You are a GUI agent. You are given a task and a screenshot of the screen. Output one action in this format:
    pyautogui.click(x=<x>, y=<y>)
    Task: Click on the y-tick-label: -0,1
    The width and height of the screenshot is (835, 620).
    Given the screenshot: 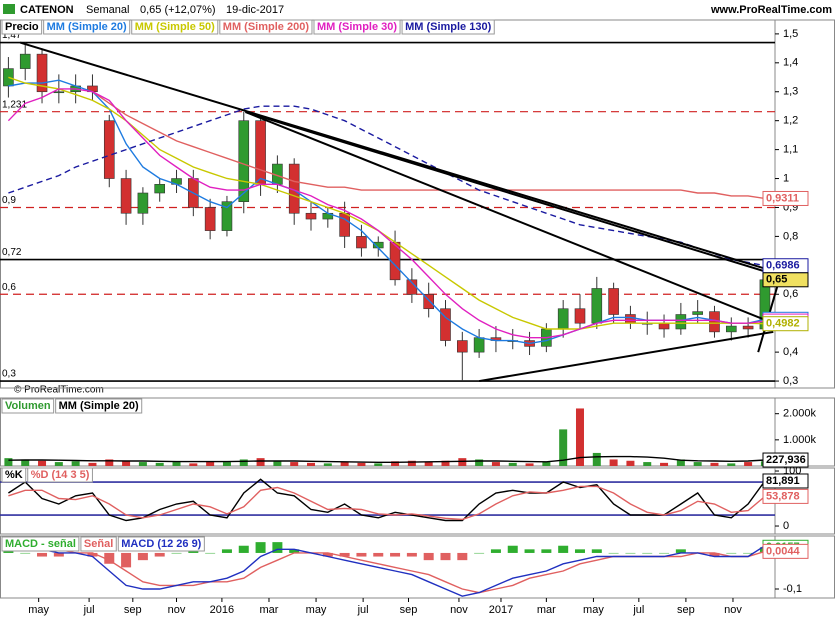 What is the action you would take?
    pyautogui.click(x=792, y=589)
    